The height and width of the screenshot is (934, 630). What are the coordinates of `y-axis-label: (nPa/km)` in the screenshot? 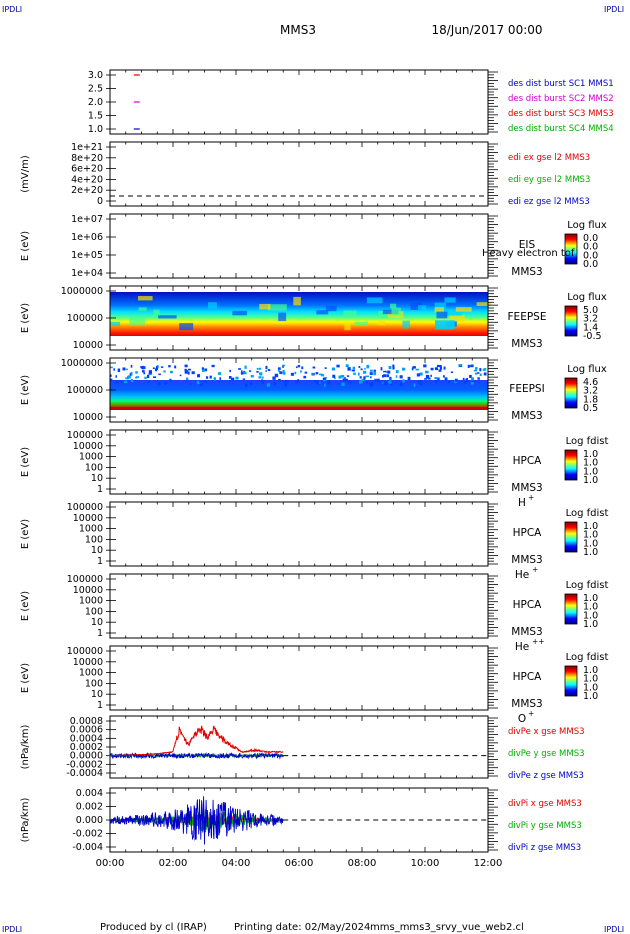 It's located at (25, 820).